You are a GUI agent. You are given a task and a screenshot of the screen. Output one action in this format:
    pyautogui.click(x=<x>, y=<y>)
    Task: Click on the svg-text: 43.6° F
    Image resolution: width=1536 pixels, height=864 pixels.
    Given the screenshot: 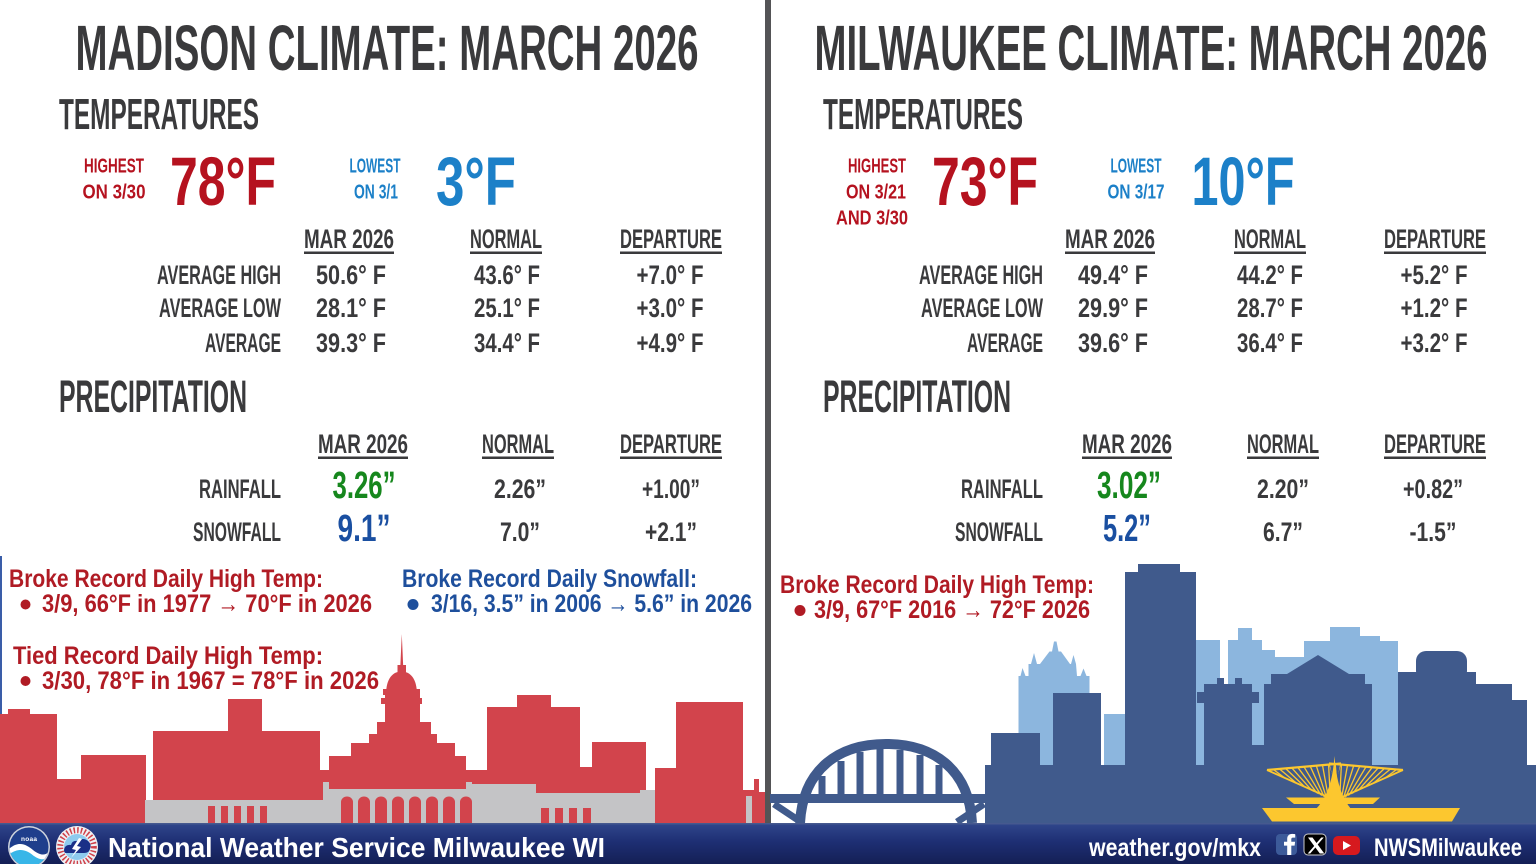 What is the action you would take?
    pyautogui.click(x=507, y=275)
    